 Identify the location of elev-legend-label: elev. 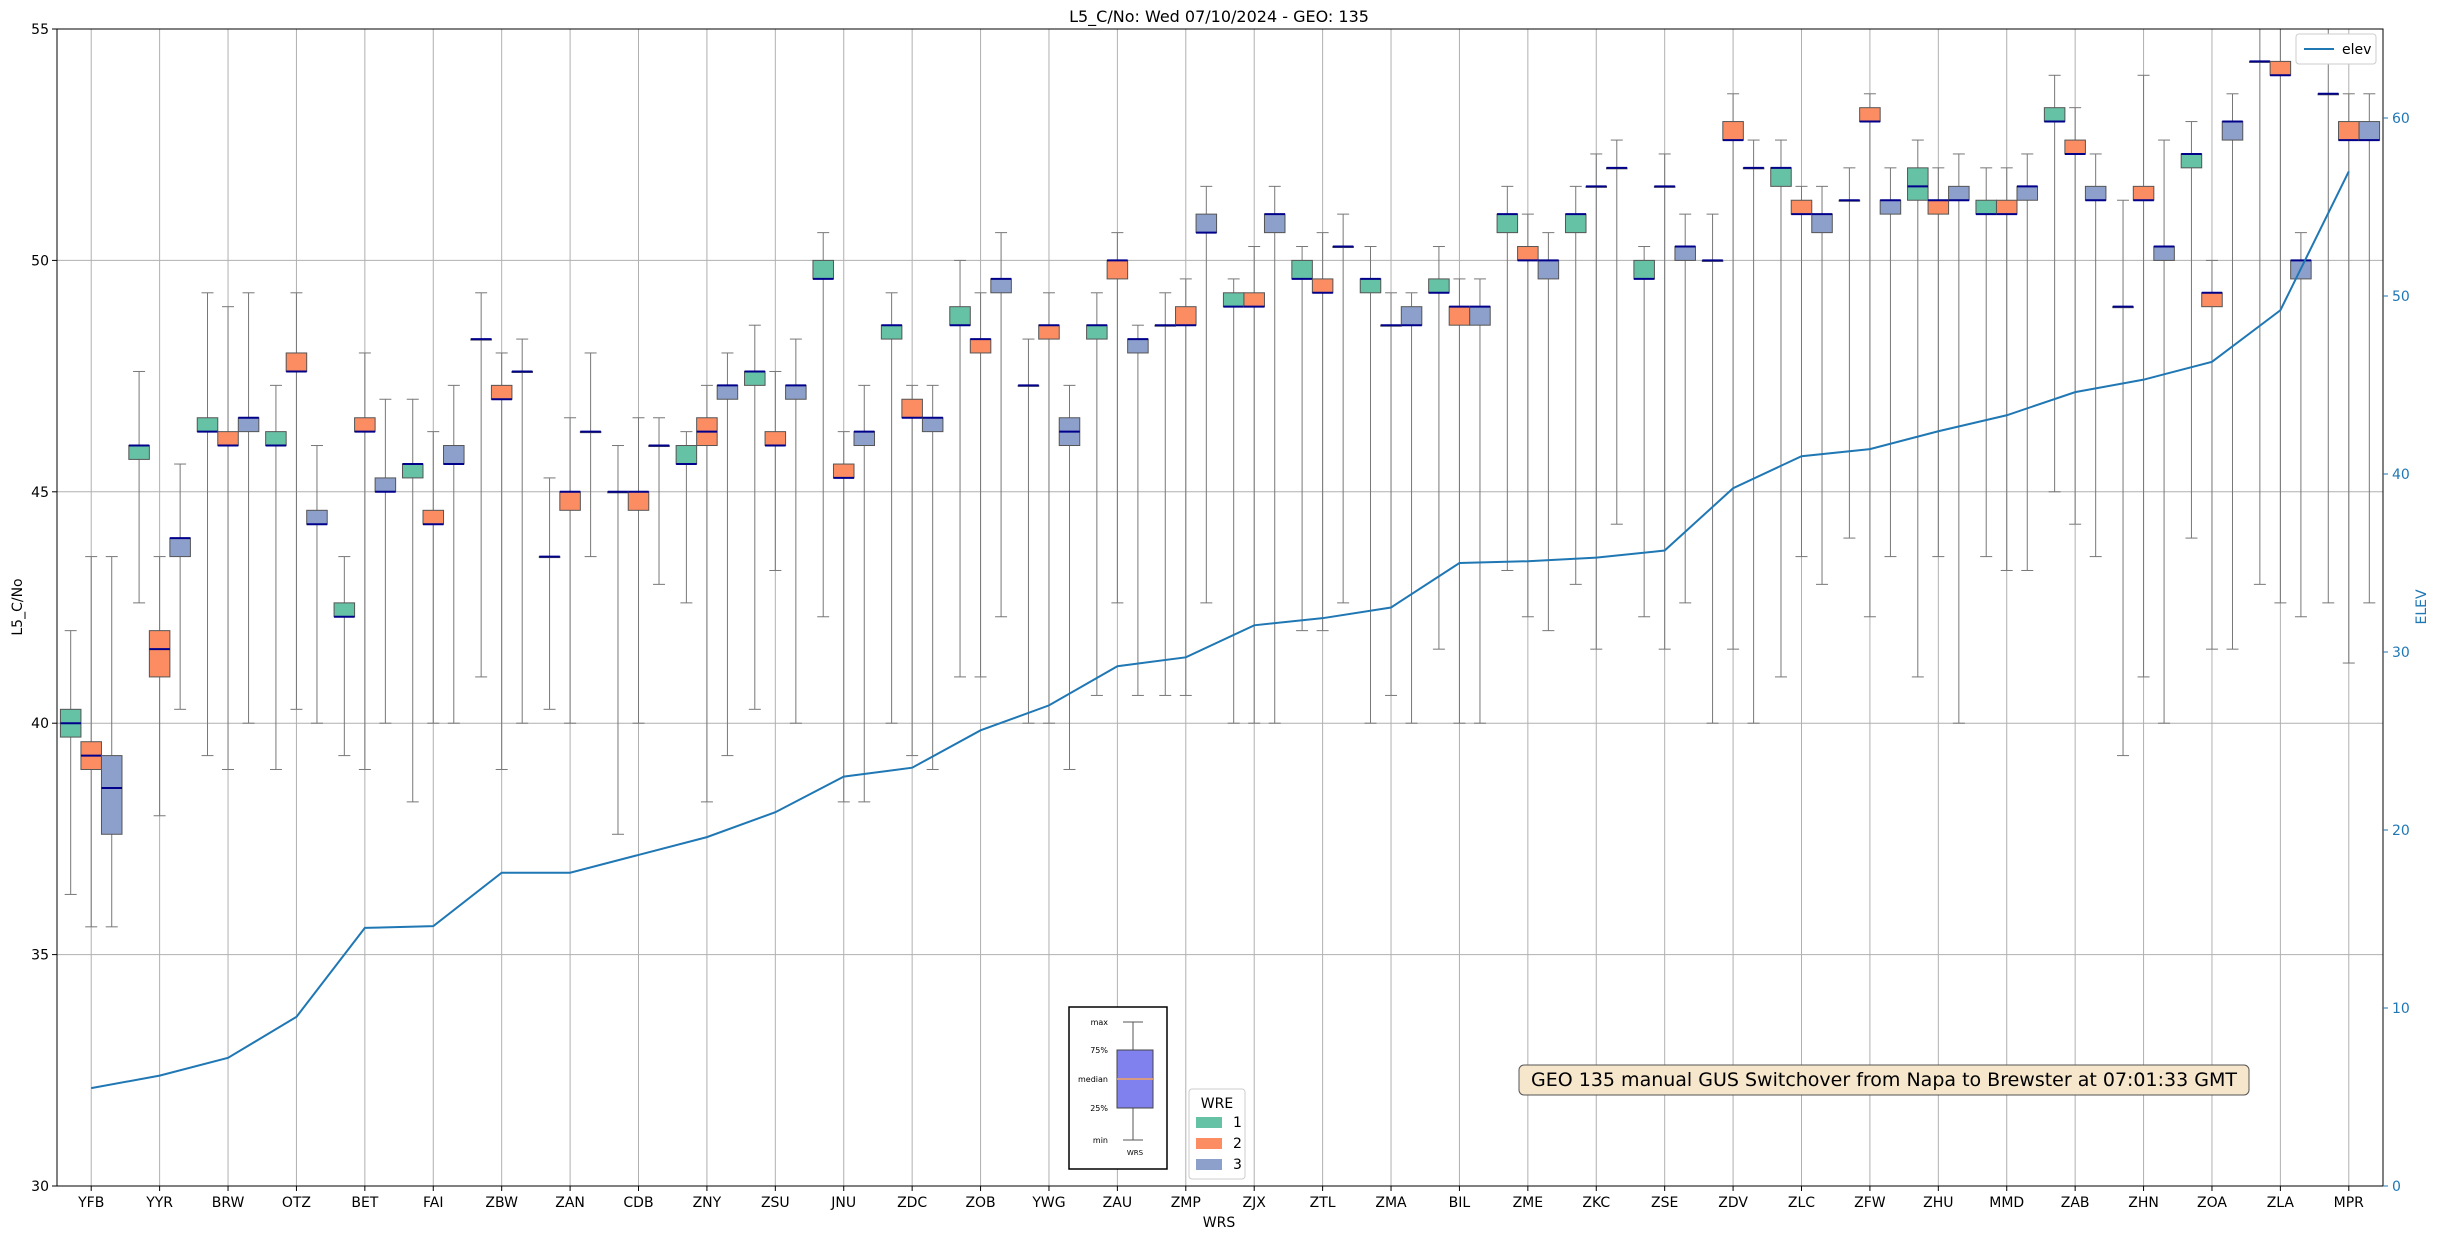
(2356, 50).